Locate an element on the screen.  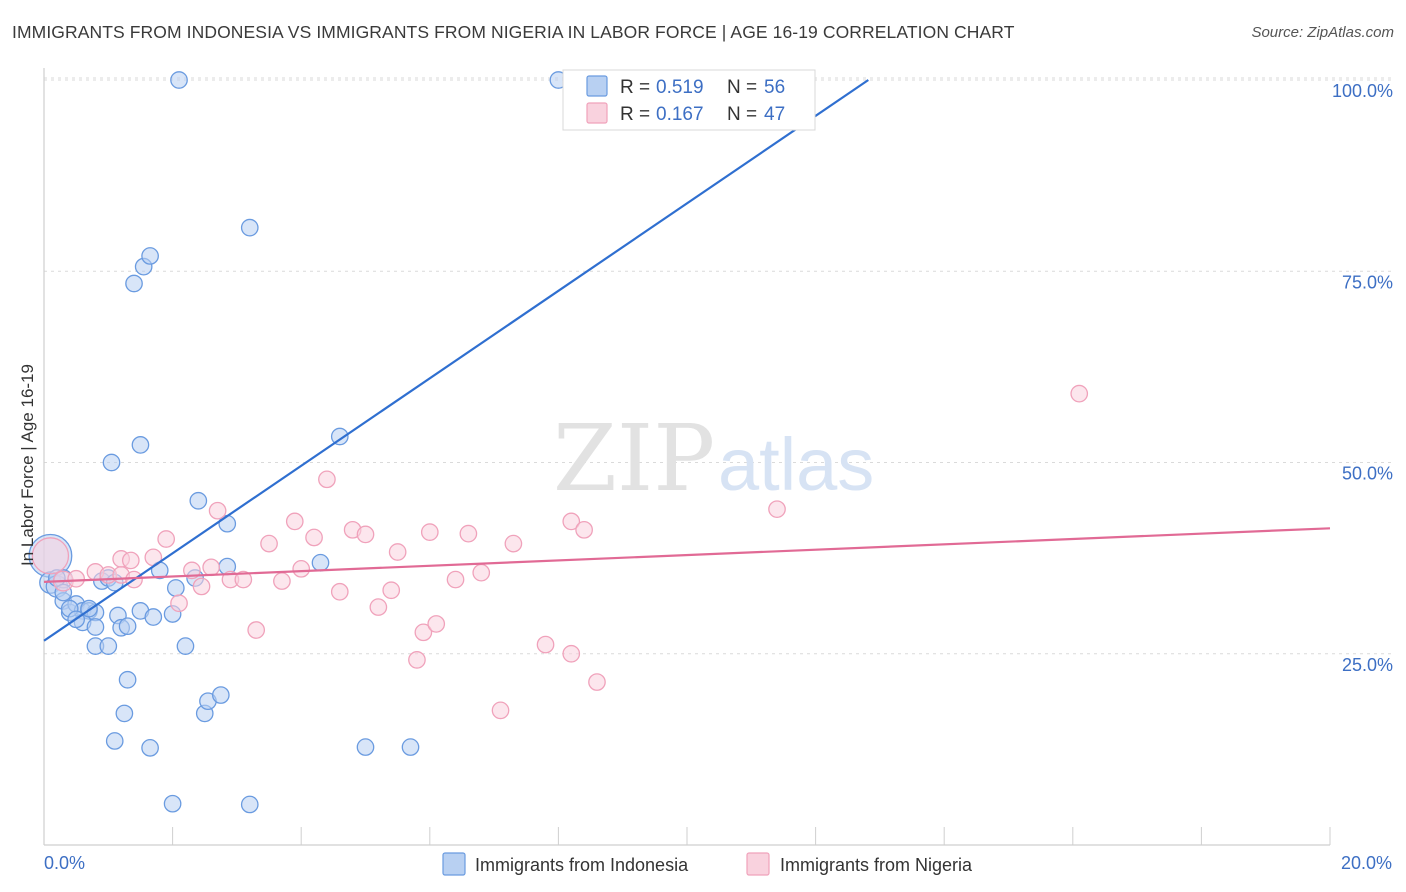
legend-r-value-nigeria: 0.167 is located at coordinates (680, 114).